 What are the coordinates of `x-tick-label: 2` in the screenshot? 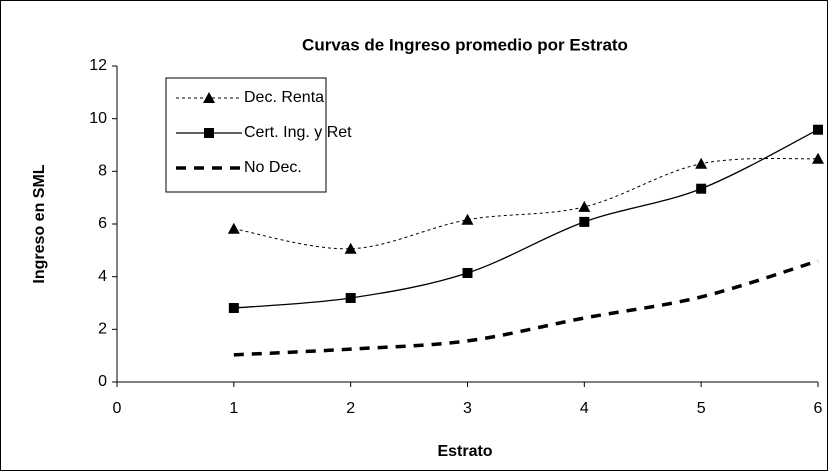 It's located at (350, 408).